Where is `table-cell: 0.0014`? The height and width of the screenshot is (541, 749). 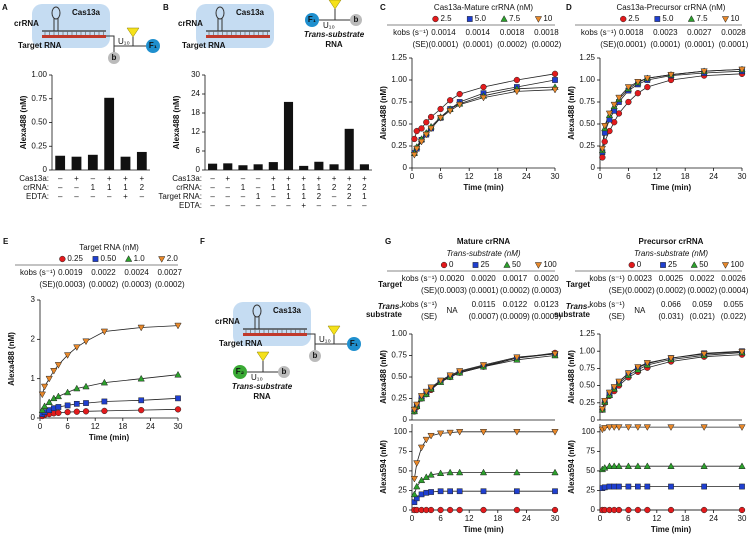
table-cell: 0.0014 is located at coordinates (443, 32).